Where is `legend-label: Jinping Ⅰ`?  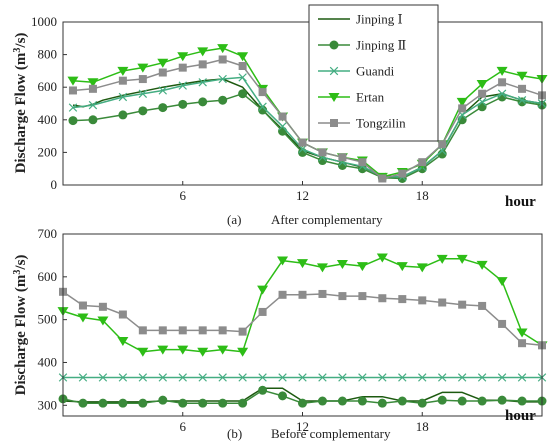 legend-label: Jinping Ⅰ is located at coordinates (379, 19).